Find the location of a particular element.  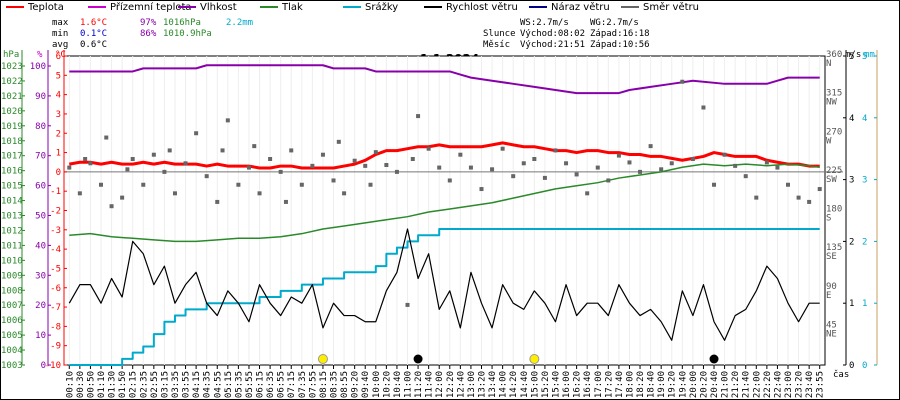

moon-label: Měsíc is located at coordinates (497, 45).